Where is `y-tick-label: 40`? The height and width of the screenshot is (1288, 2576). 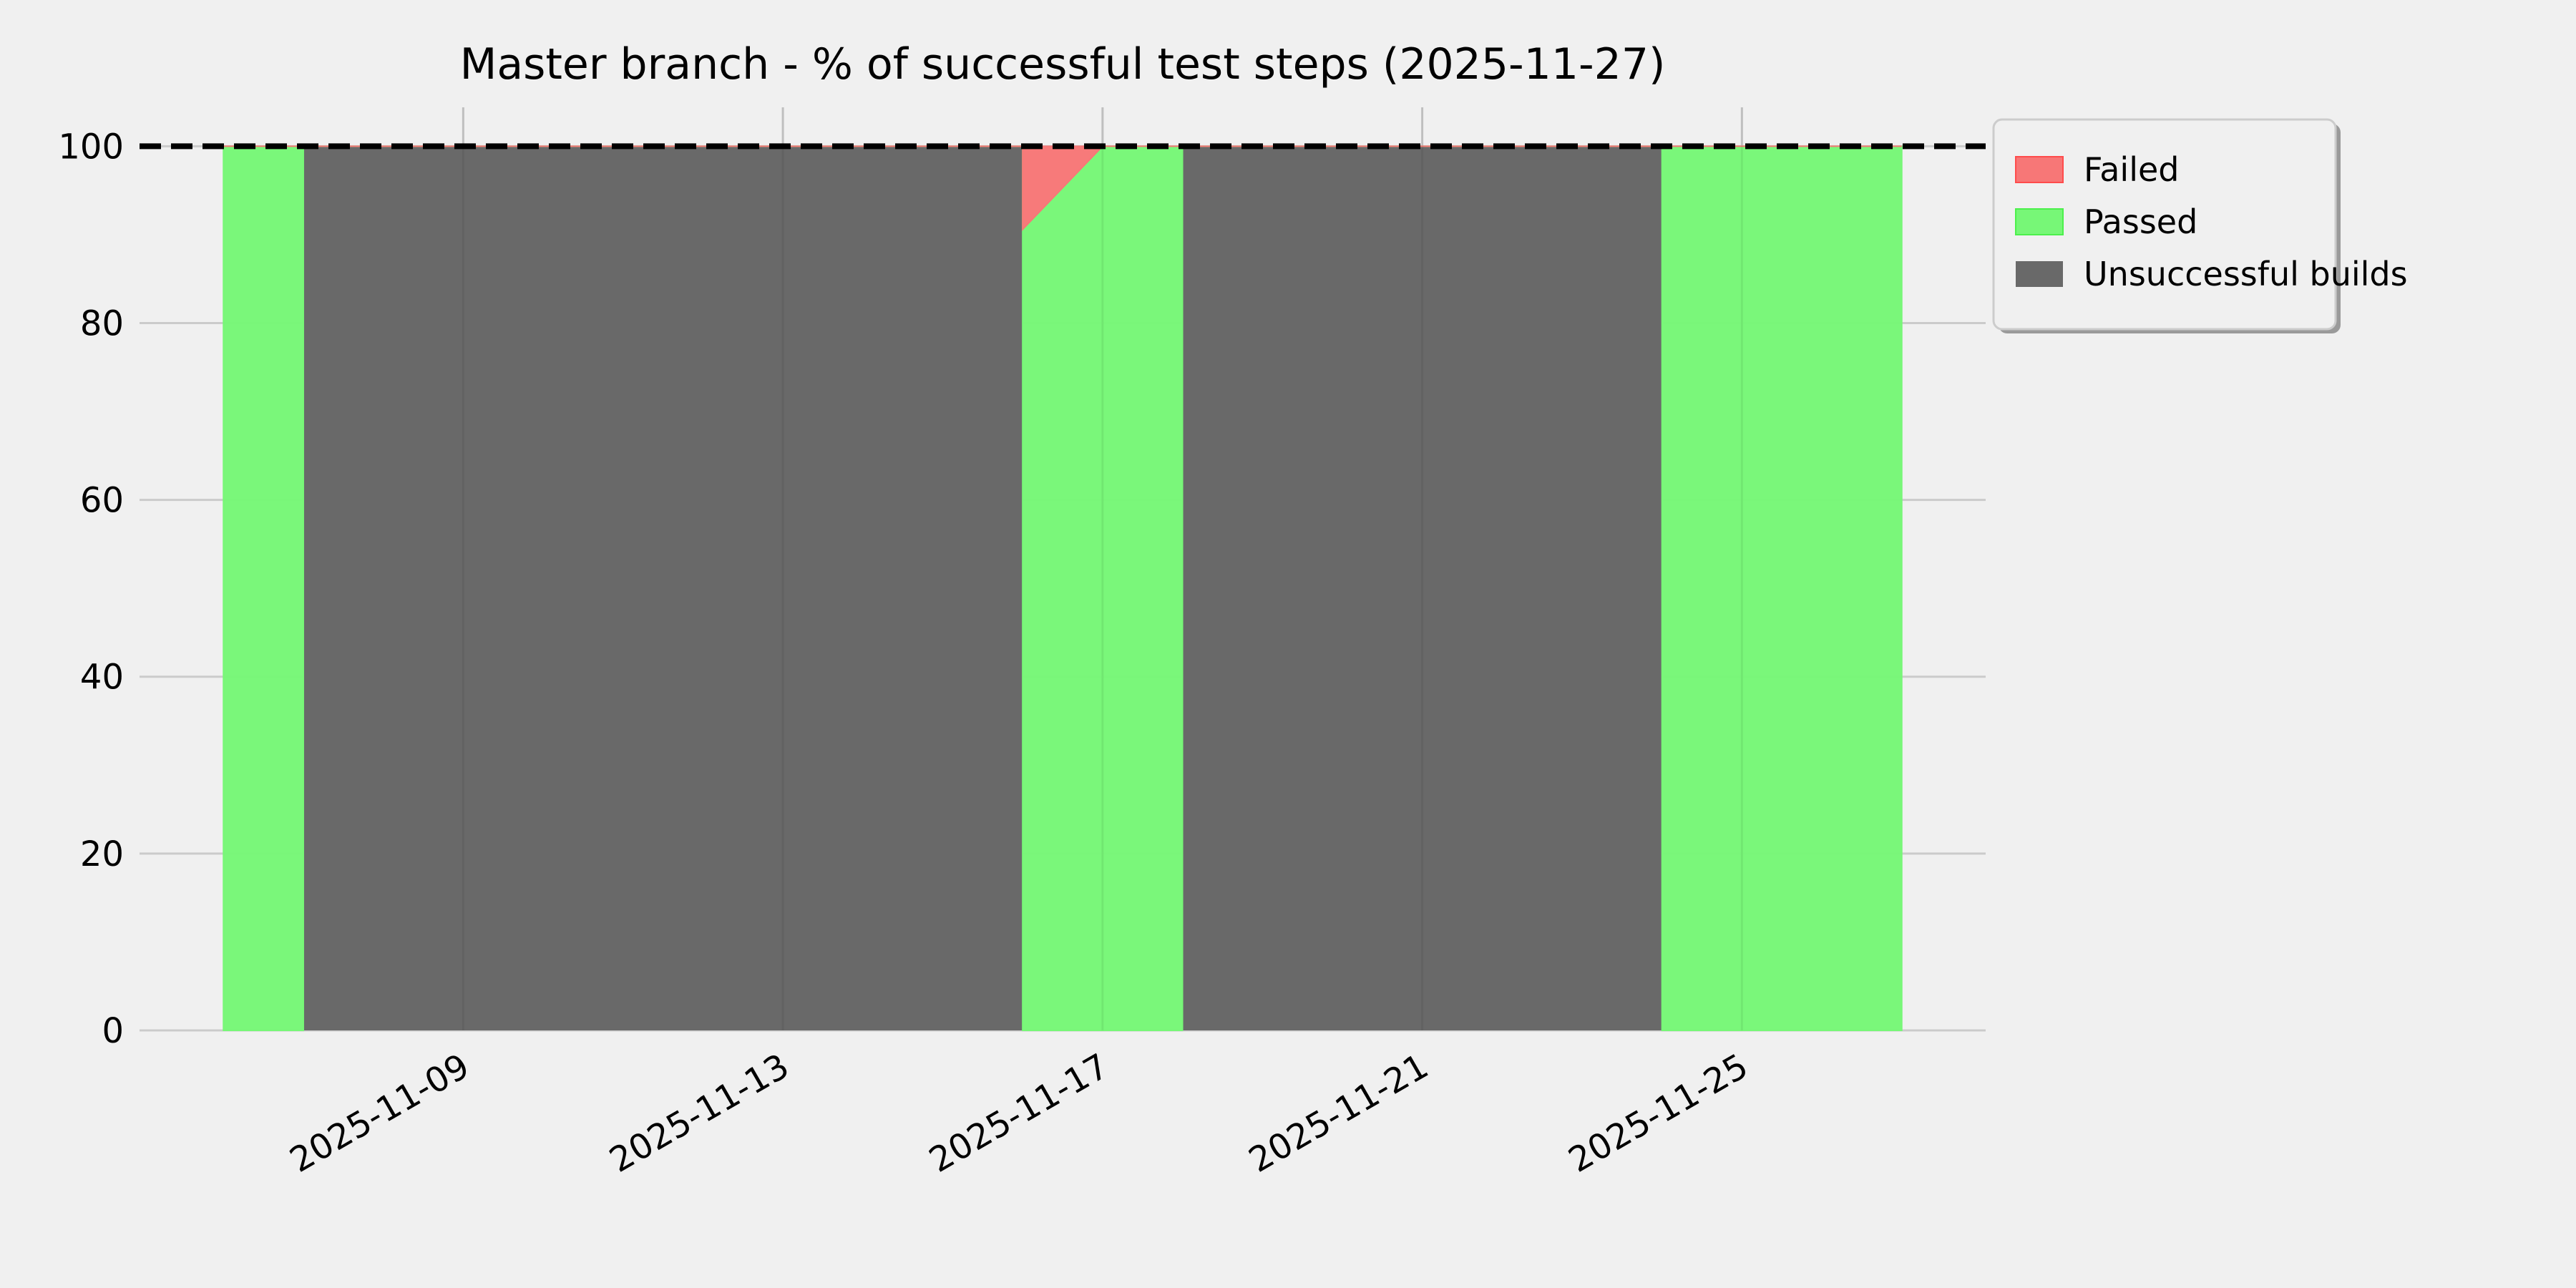 y-tick-label: 40 is located at coordinates (102, 678).